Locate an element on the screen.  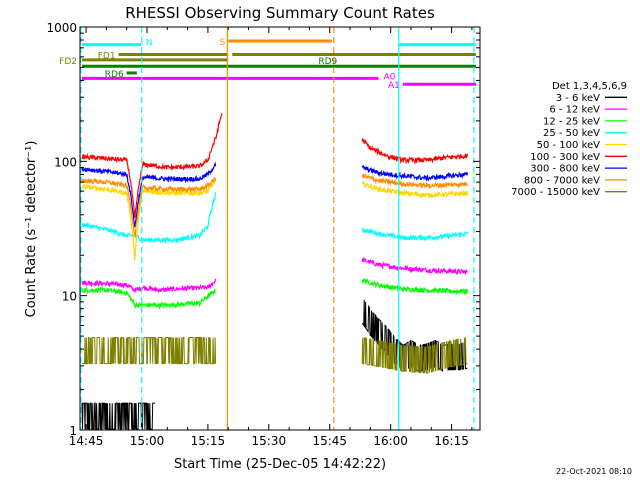
legend-label-50-100-kev: 50 - 100 keV is located at coordinates (569, 145).